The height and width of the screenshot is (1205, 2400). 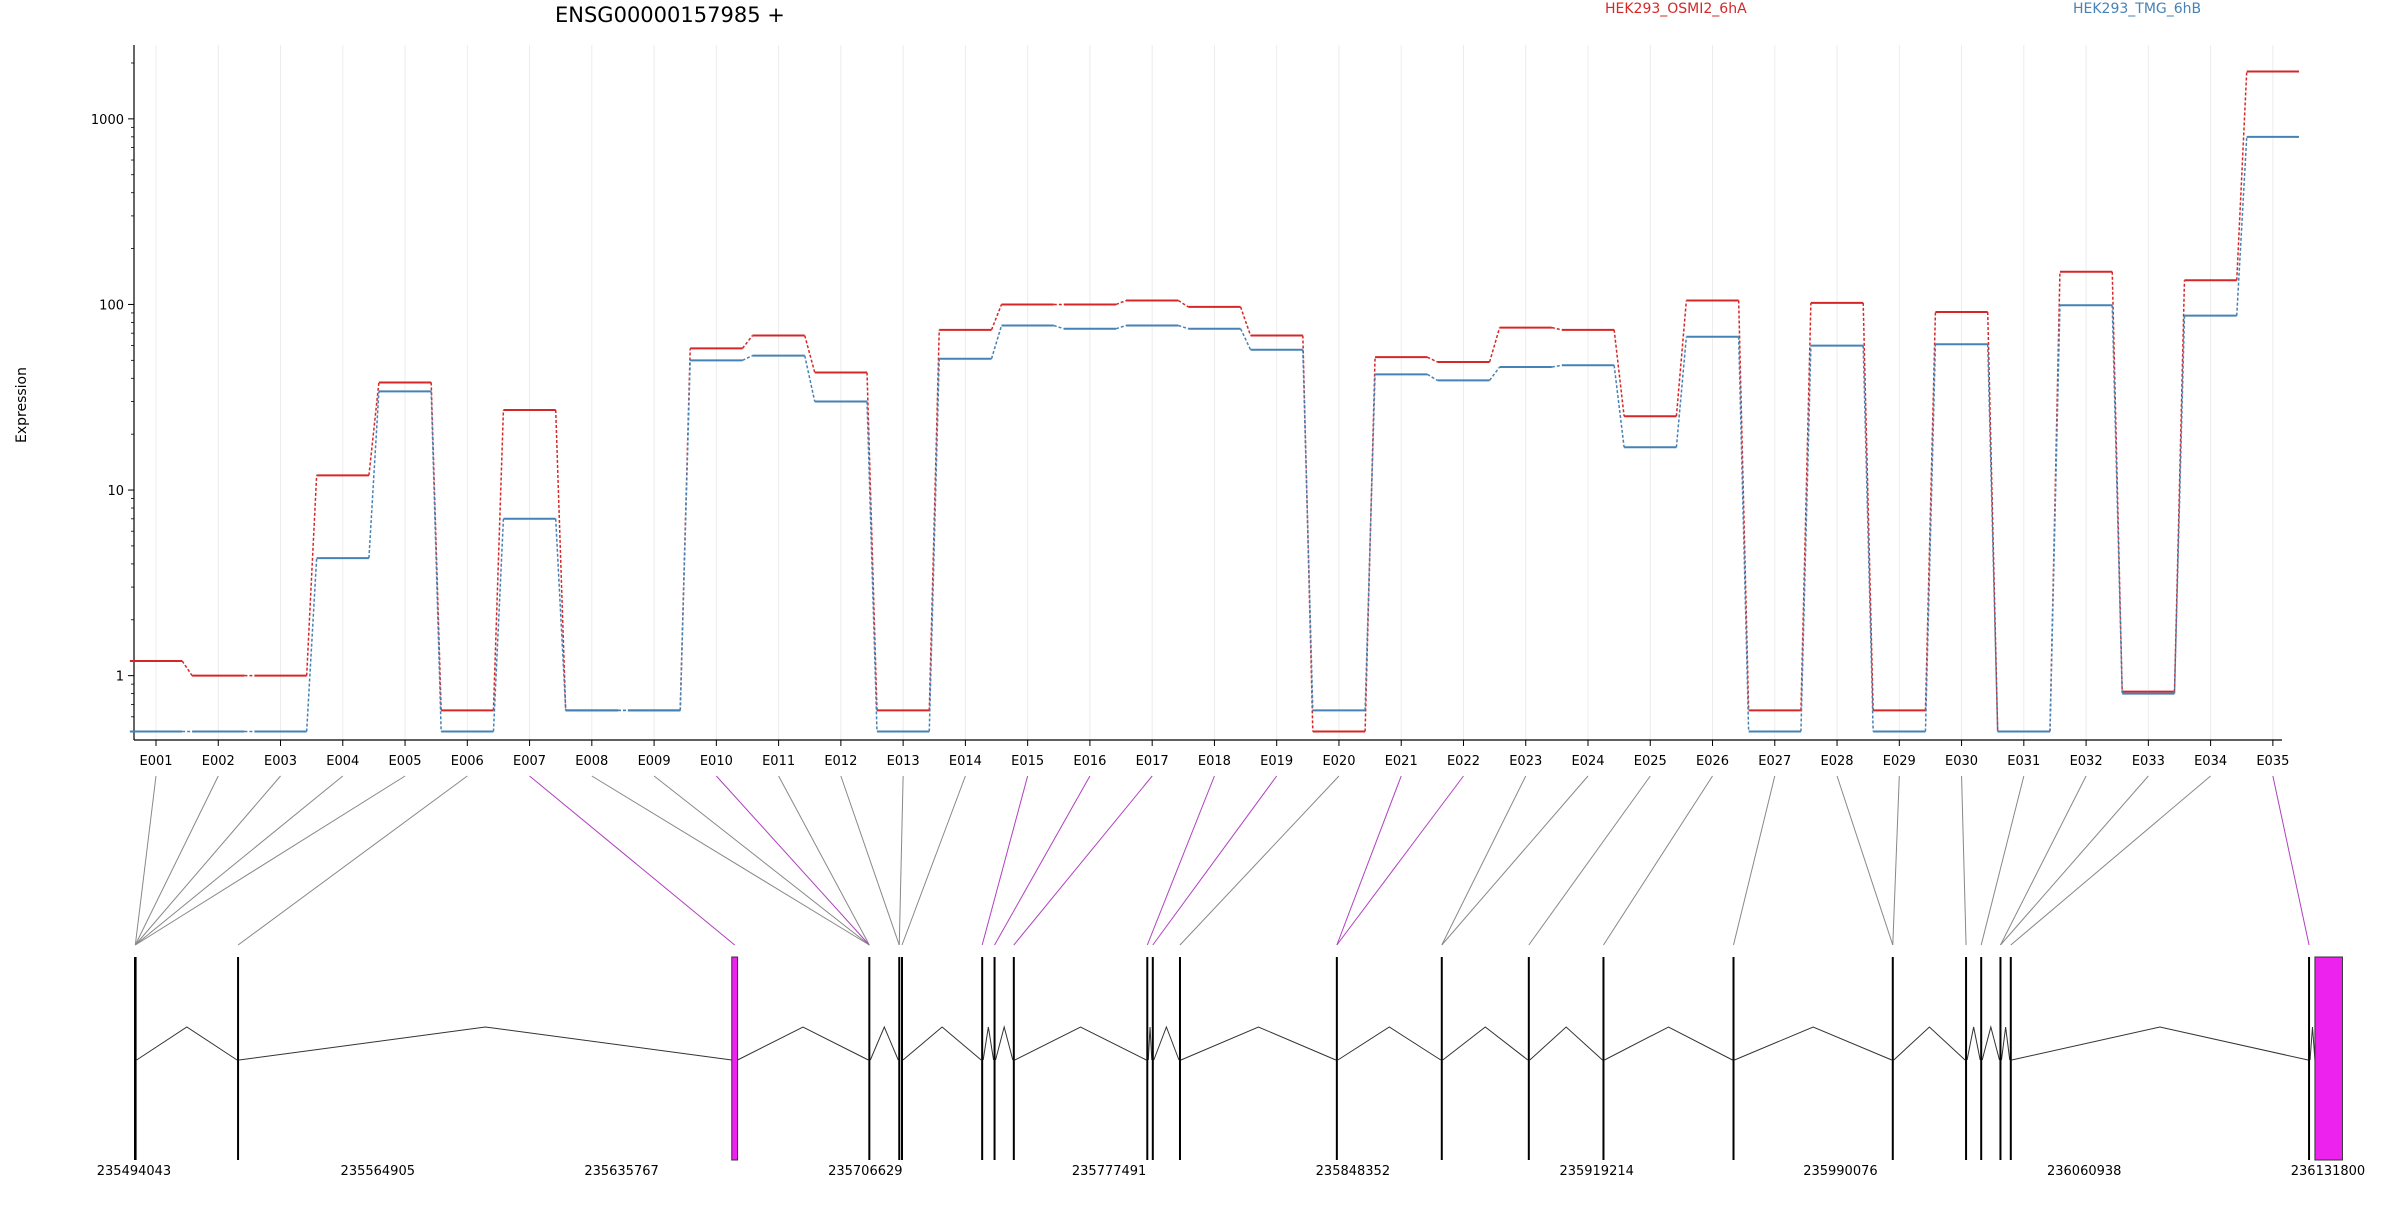 What do you see at coordinates (405, 761) in the screenshot?
I see `x-tick-label-e005: E005` at bounding box center [405, 761].